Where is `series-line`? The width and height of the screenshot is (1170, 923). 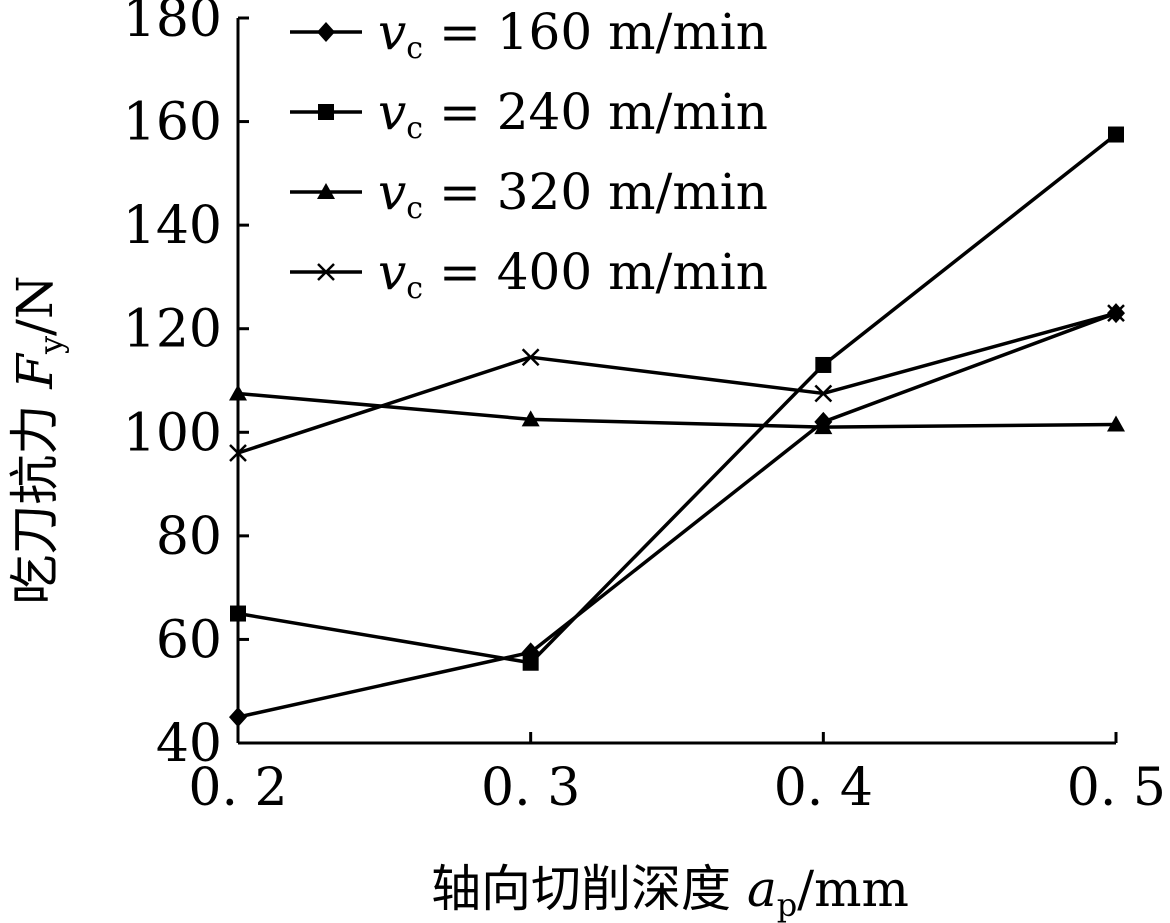 series-line is located at coordinates (677, 383).